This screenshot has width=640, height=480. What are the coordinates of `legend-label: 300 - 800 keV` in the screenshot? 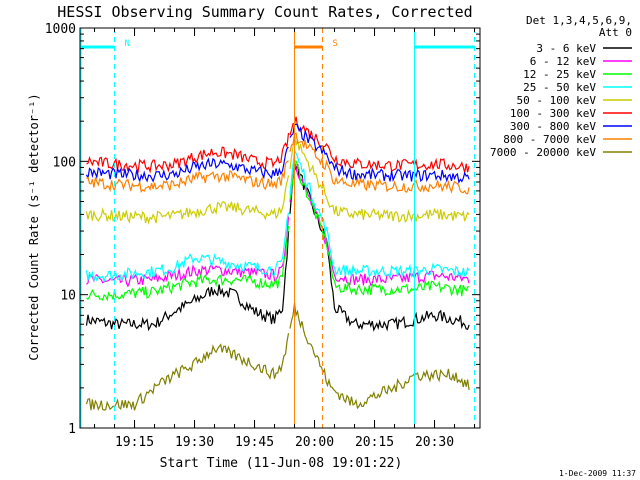 It's located at (553, 126).